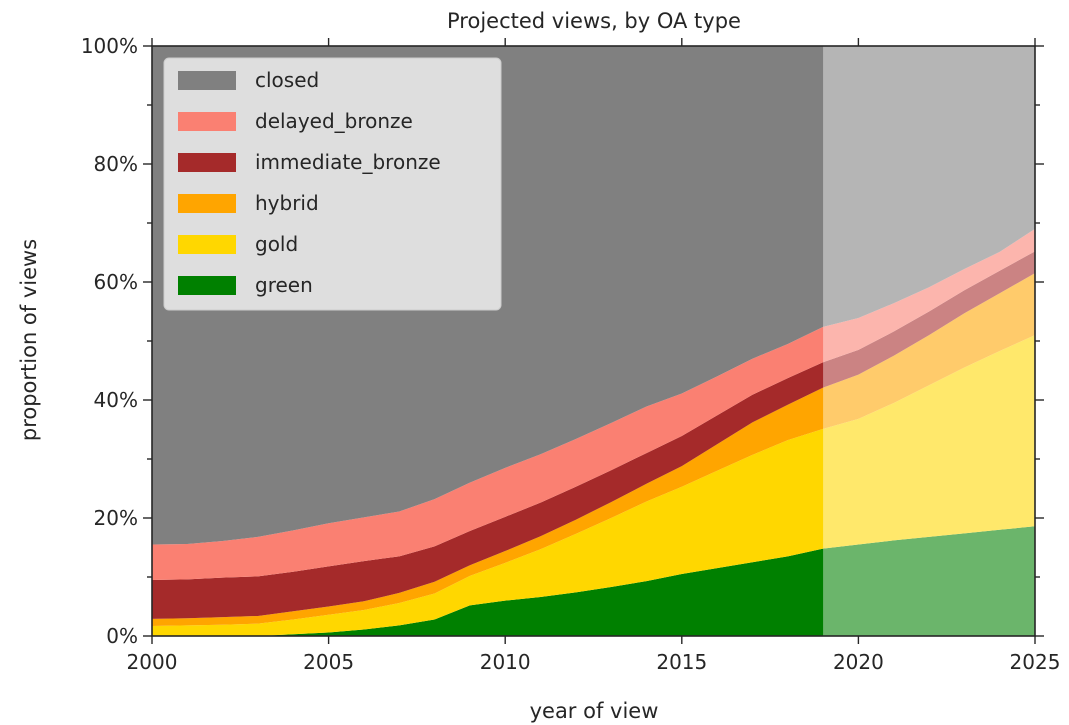 The height and width of the screenshot is (725, 1069). I want to click on x-tick-label: 2005, so click(328, 662).